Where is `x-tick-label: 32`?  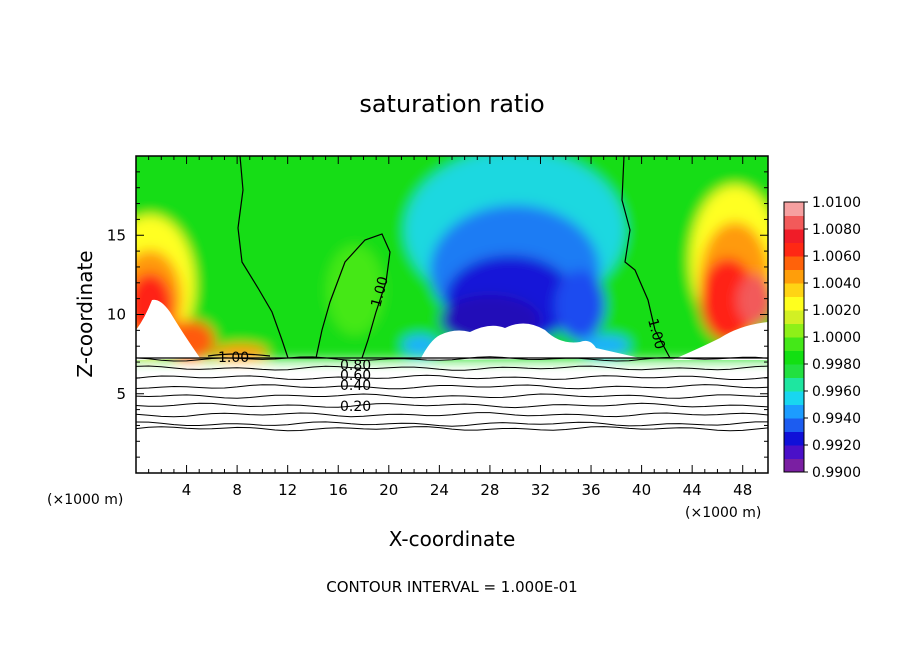
x-tick-label: 32 is located at coordinates (540, 490).